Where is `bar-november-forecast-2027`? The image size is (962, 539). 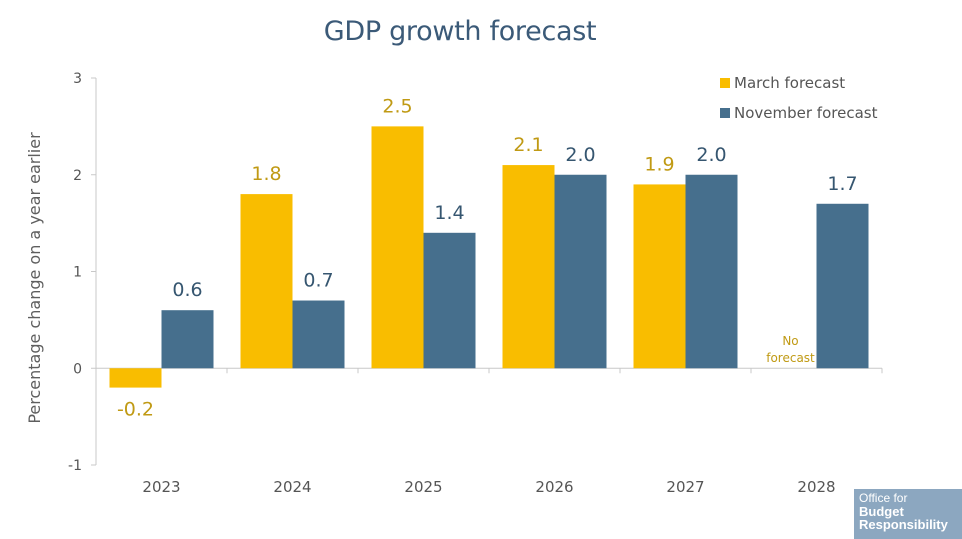
bar-november-forecast-2027 is located at coordinates (711, 271).